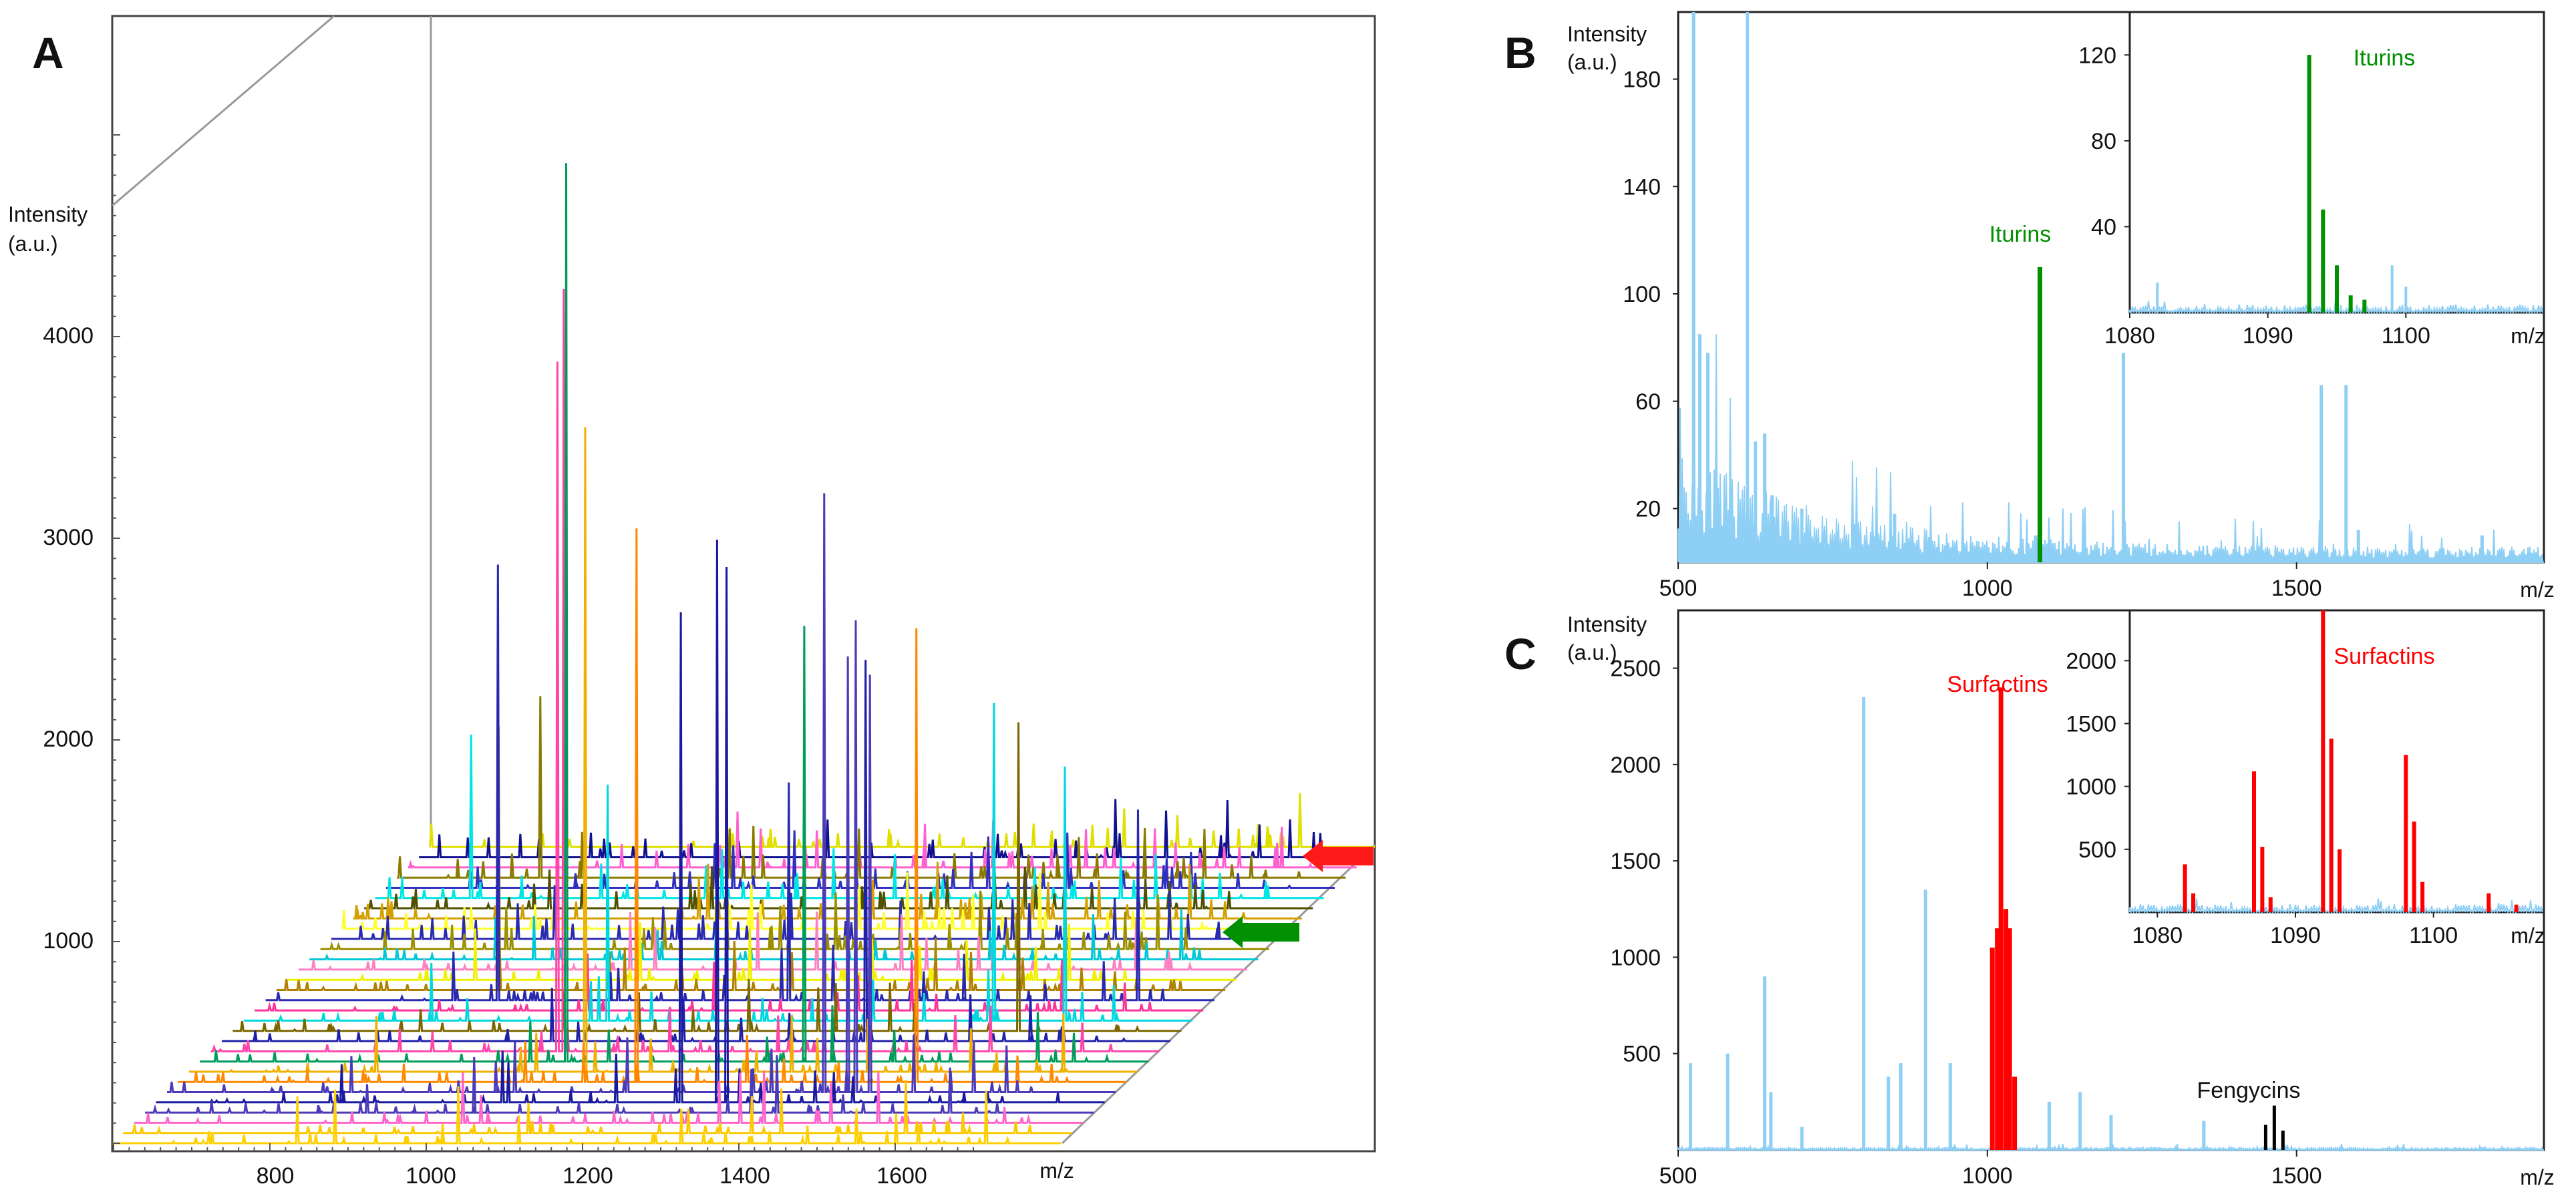 The width and height of the screenshot is (2576, 1200). What do you see at coordinates (2537, 590) in the screenshot?
I see `panel-b-x-label: m/z` at bounding box center [2537, 590].